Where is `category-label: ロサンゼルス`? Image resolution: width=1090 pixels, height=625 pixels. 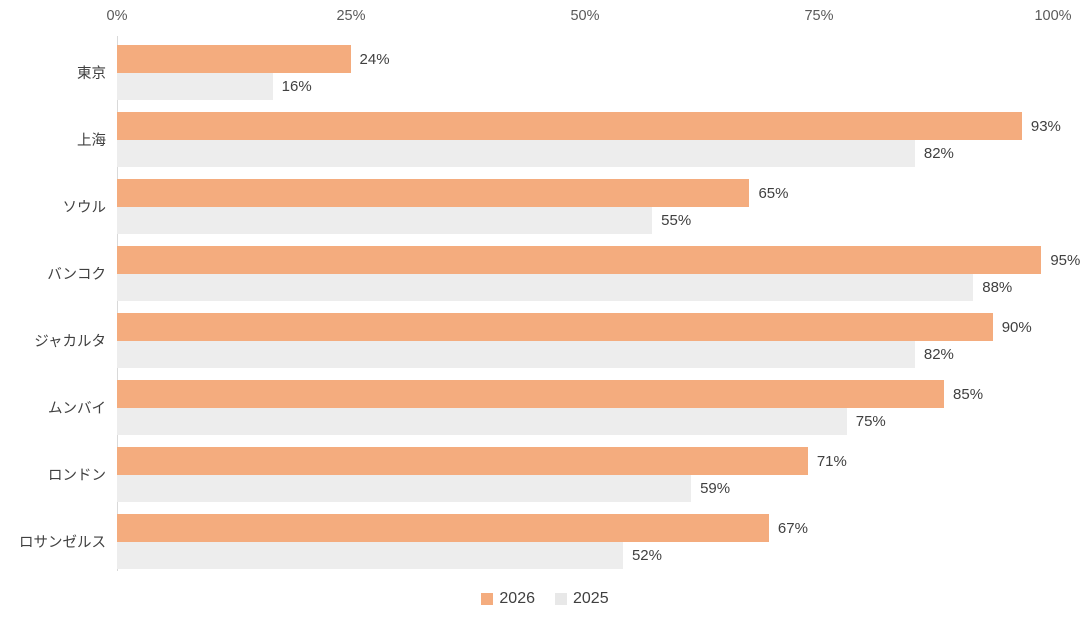 category-label: ロサンゼルス is located at coordinates (62, 543).